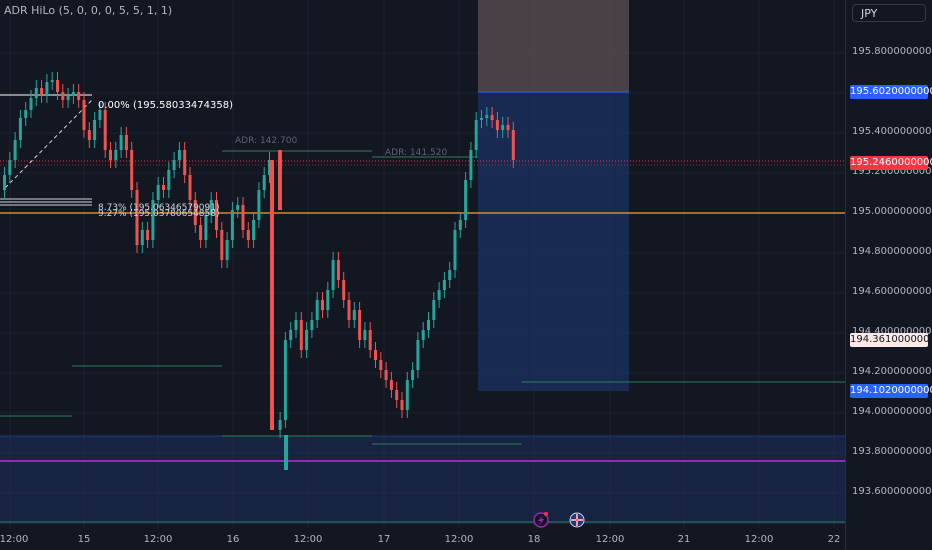 Image resolution: width=932 pixels, height=550 pixels. I want to click on position-stop-zone, so click(553, 241).